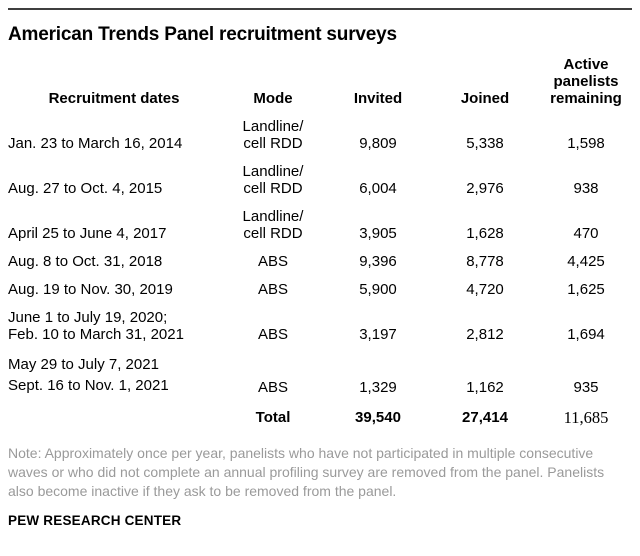 The image size is (640, 556). I want to click on active-cell: 938, so click(586, 188).